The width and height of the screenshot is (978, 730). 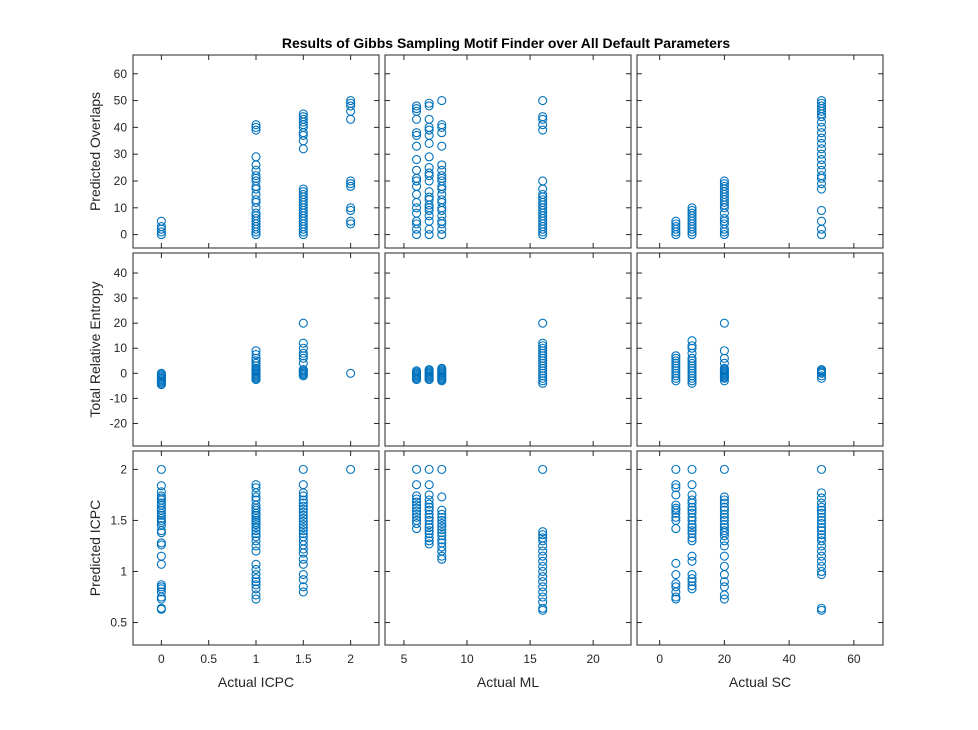 I want to click on x-tick-label: 0, so click(x=659, y=659).